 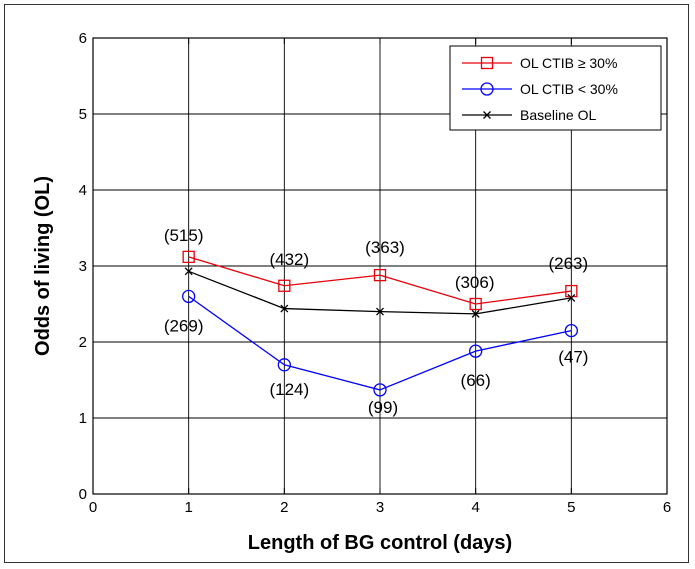 I want to click on x-tick-label: 2, so click(x=284, y=507).